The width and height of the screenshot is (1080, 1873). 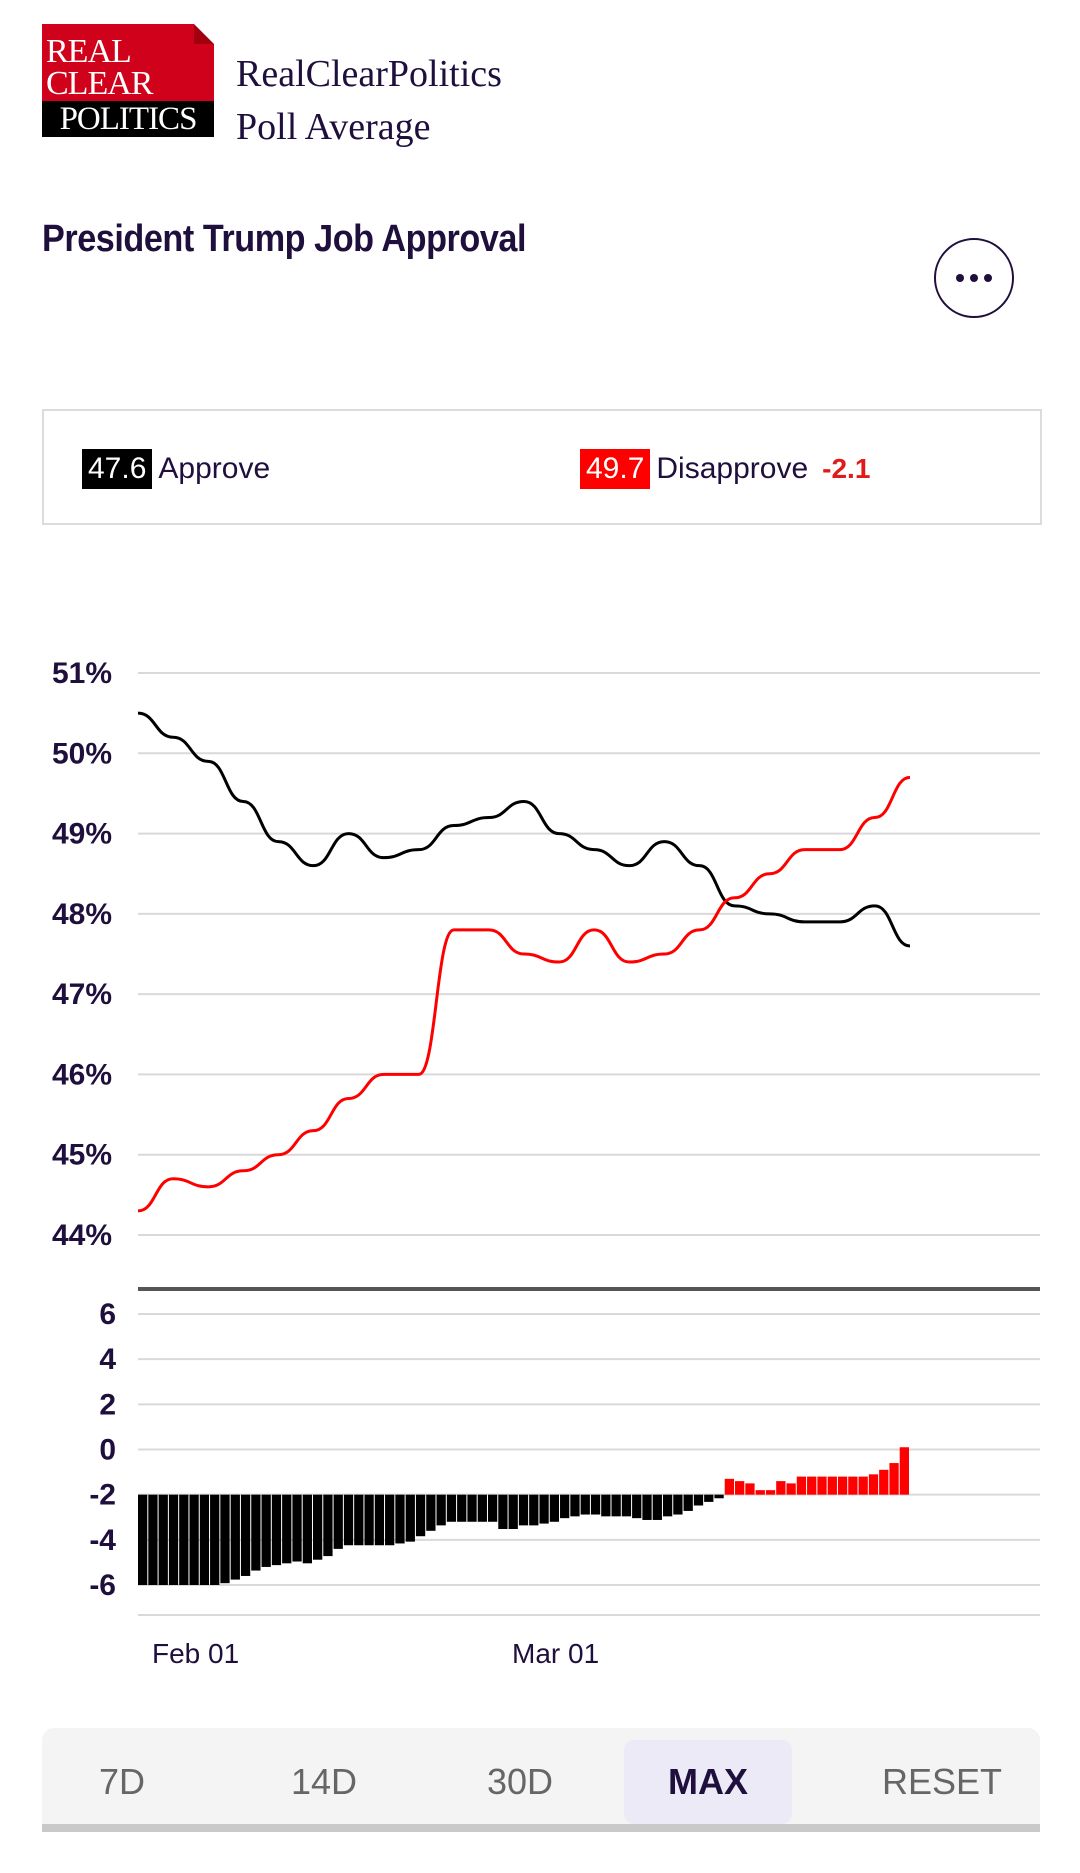 What do you see at coordinates (128, 119) in the screenshot?
I see `logo-word-politics: POLITICS` at bounding box center [128, 119].